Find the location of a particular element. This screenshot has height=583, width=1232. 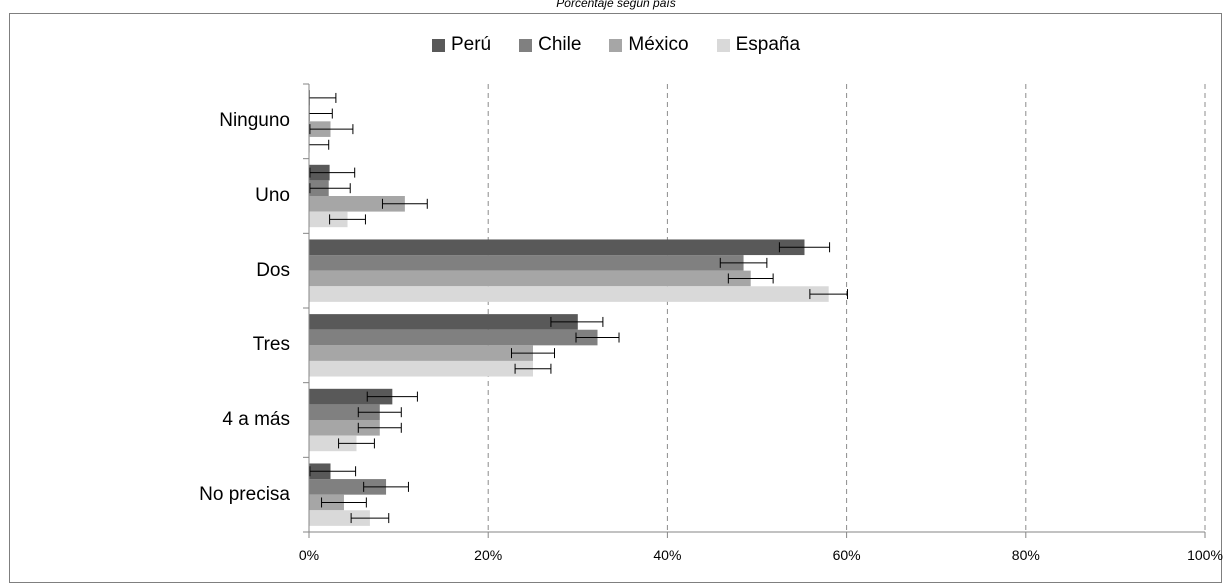

error-bar-peru-dos is located at coordinates (804, 247).